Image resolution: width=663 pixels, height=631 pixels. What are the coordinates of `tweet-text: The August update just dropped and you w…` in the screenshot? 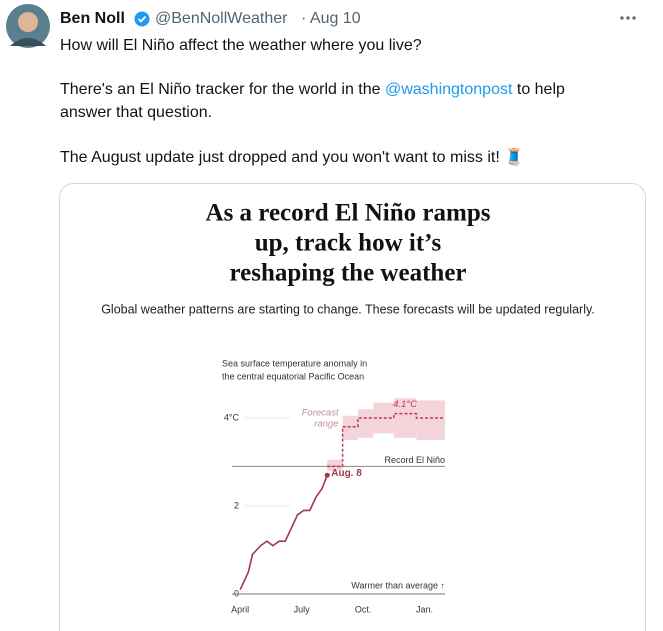 It's located at (292, 156).